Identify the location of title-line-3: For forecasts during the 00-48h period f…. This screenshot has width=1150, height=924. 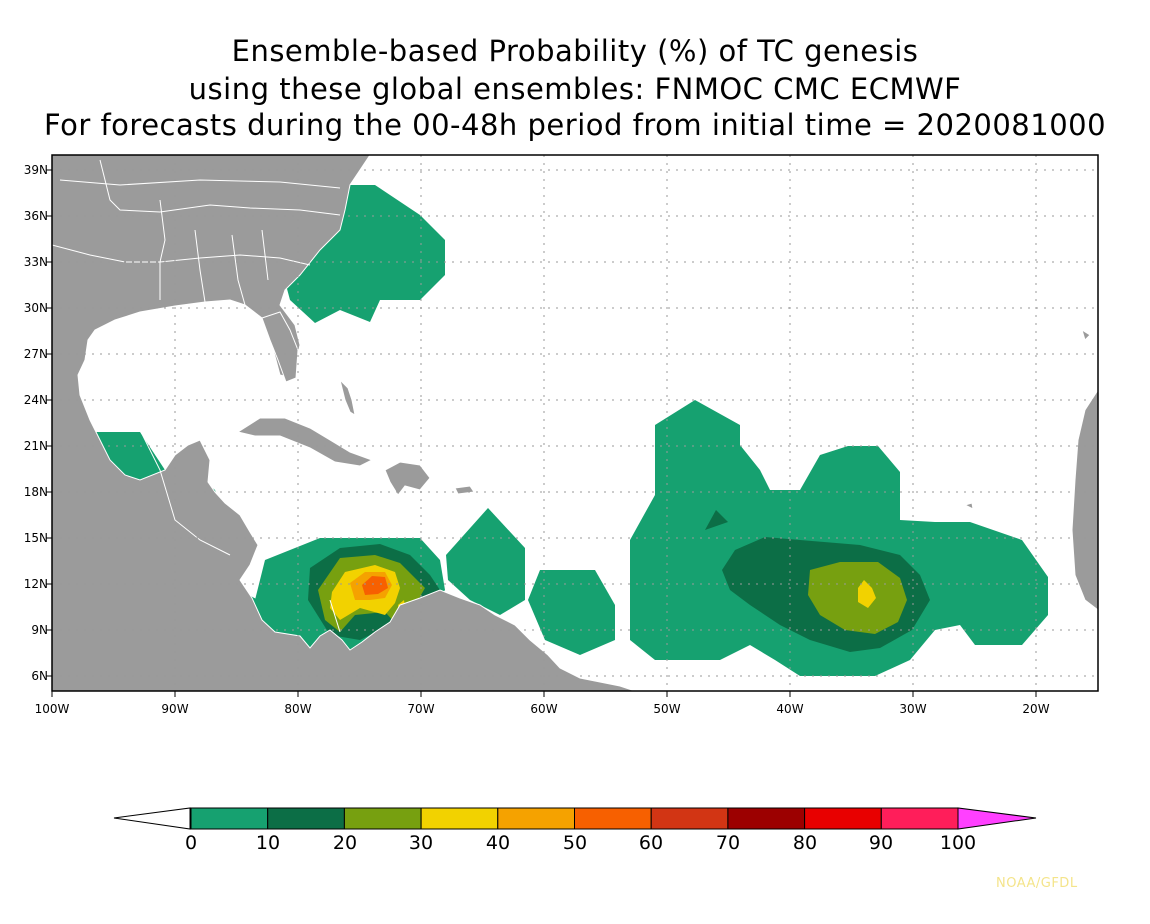
(575, 125).